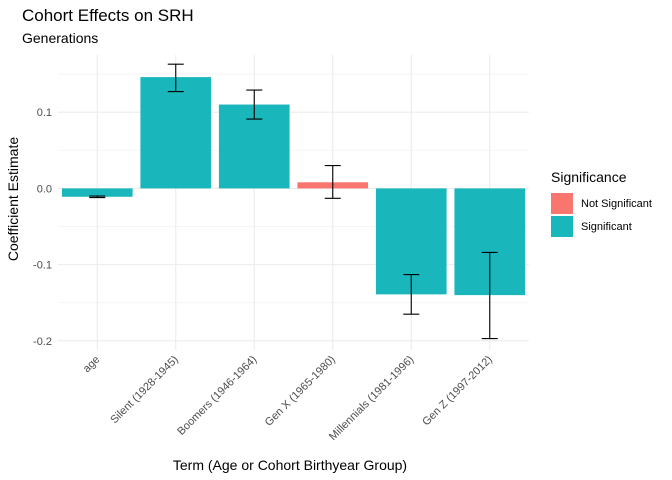 This screenshot has width=672, height=480. What do you see at coordinates (616, 204) in the screenshot?
I see `legend-label-not-significant: Not Significant` at bounding box center [616, 204].